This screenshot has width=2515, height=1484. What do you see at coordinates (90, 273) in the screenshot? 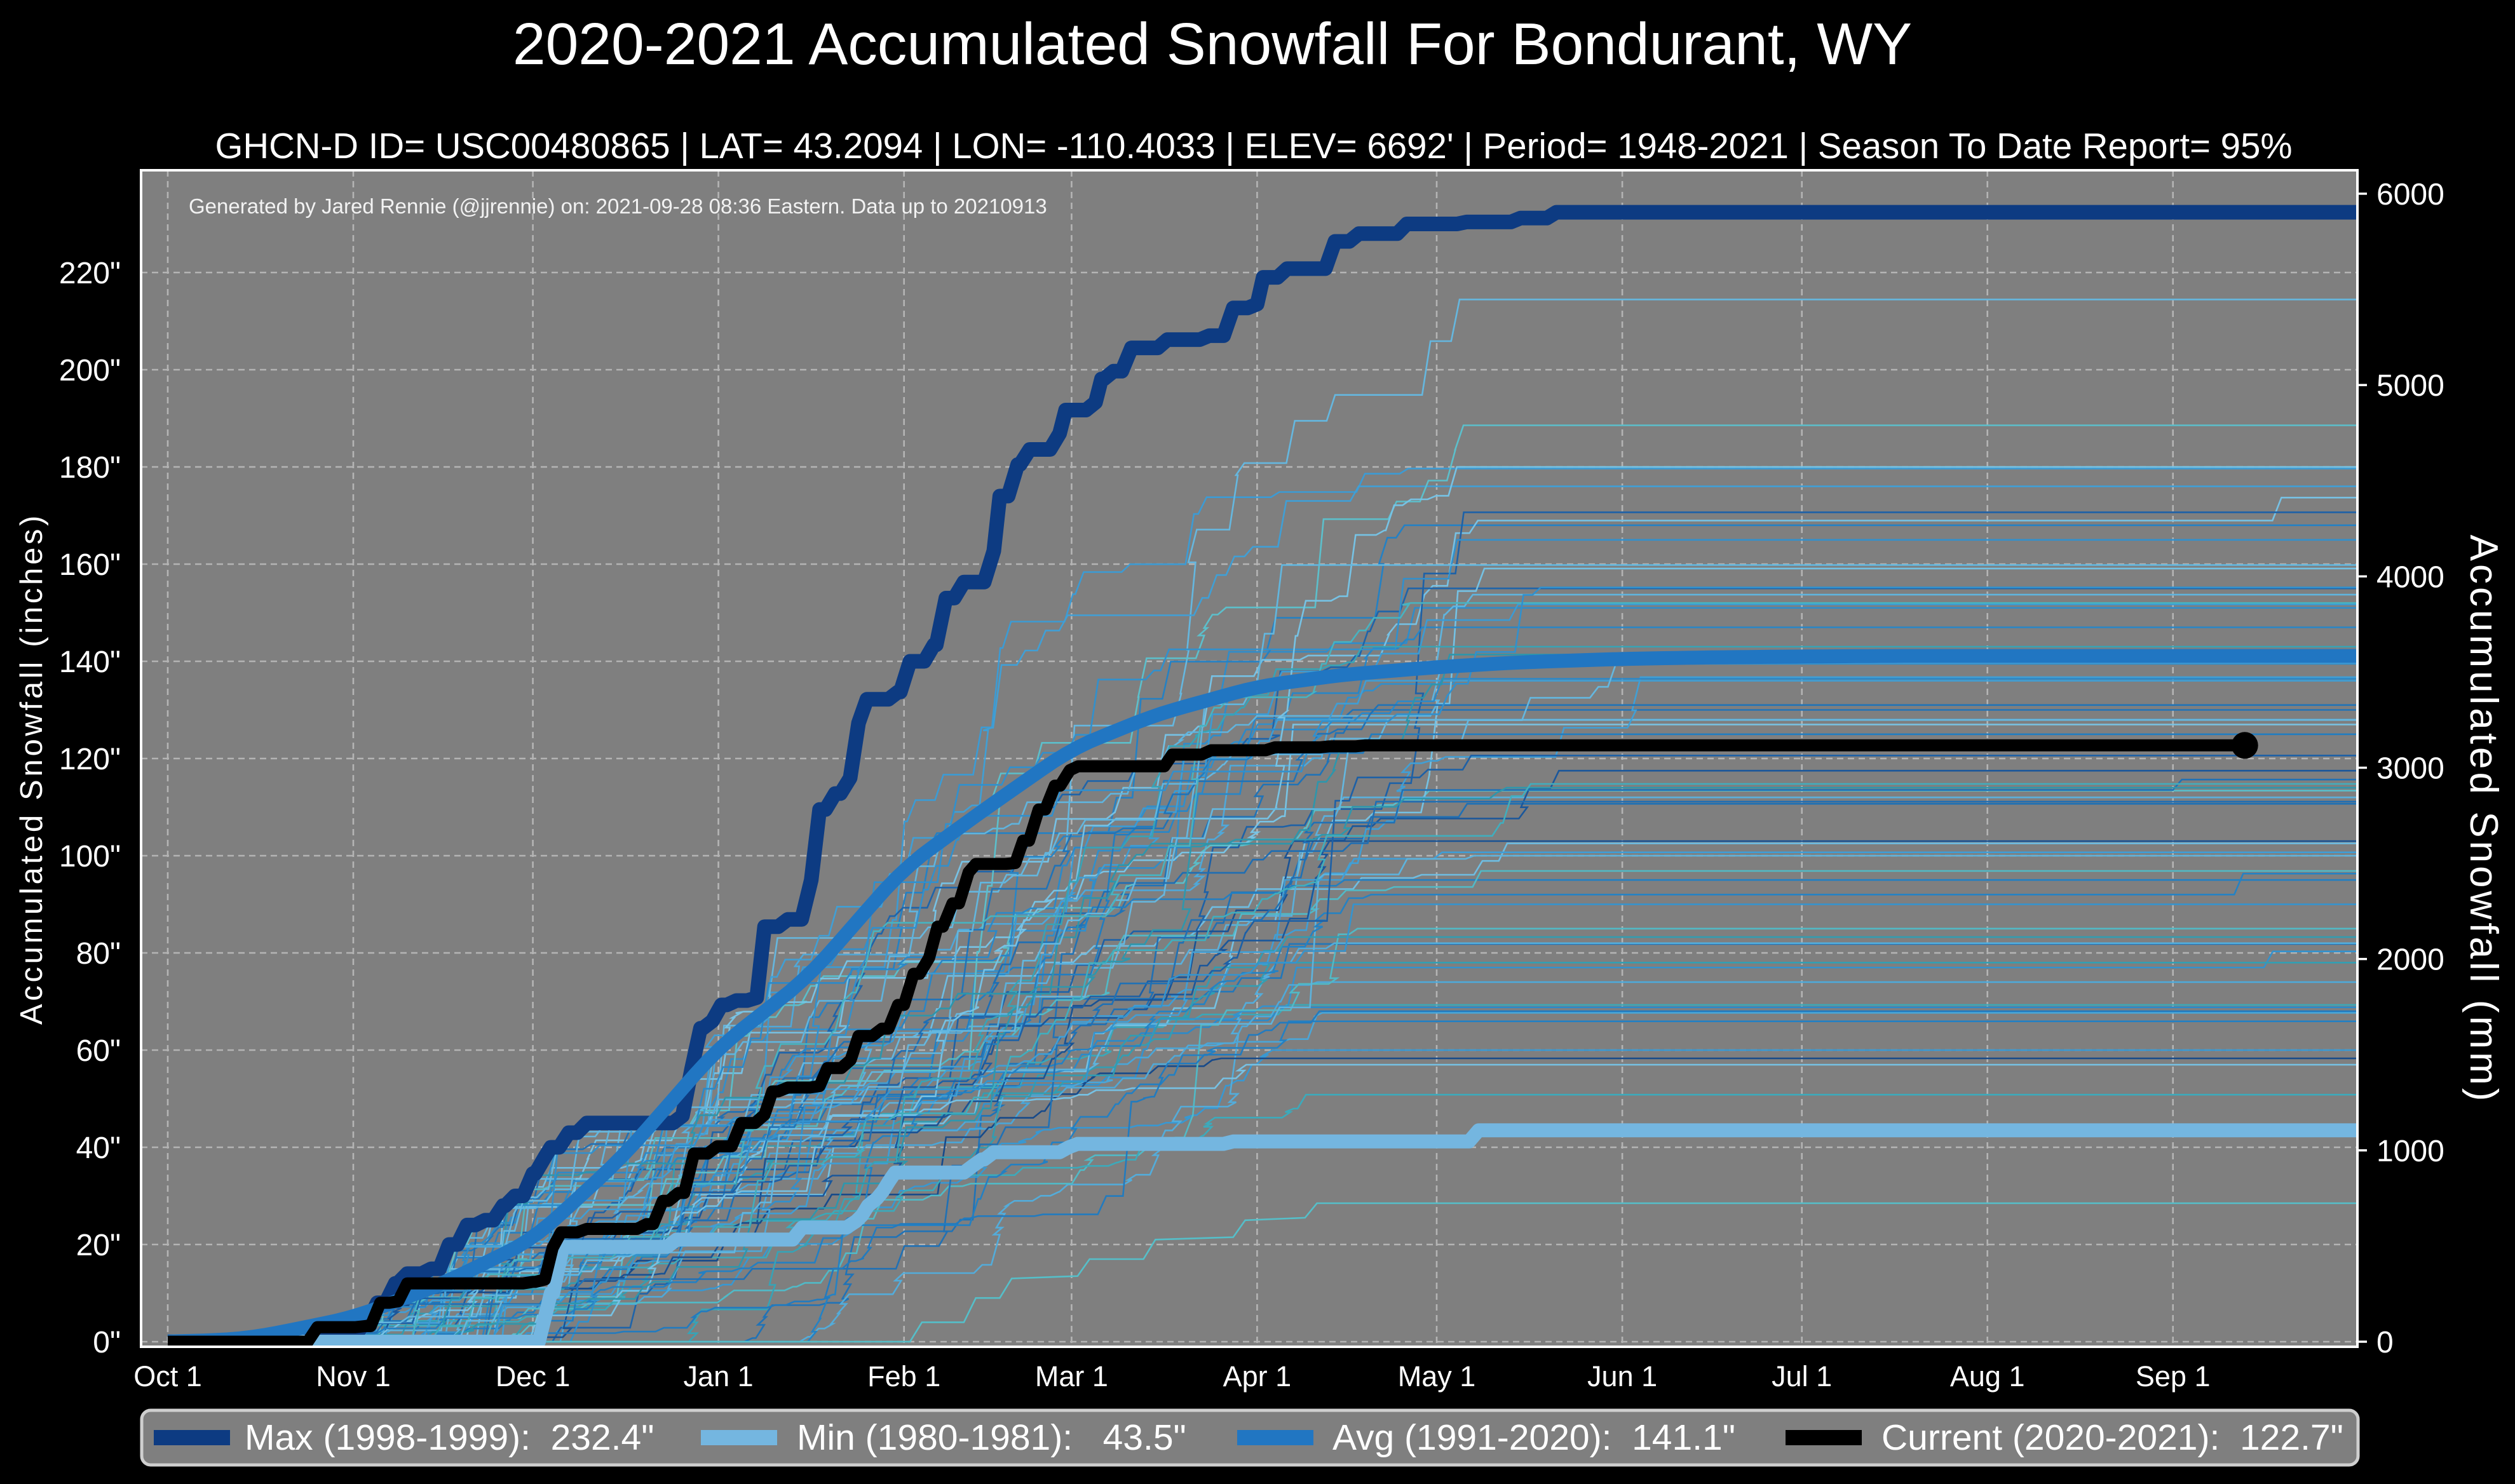
I see `svg-text: 220"` at bounding box center [90, 273].